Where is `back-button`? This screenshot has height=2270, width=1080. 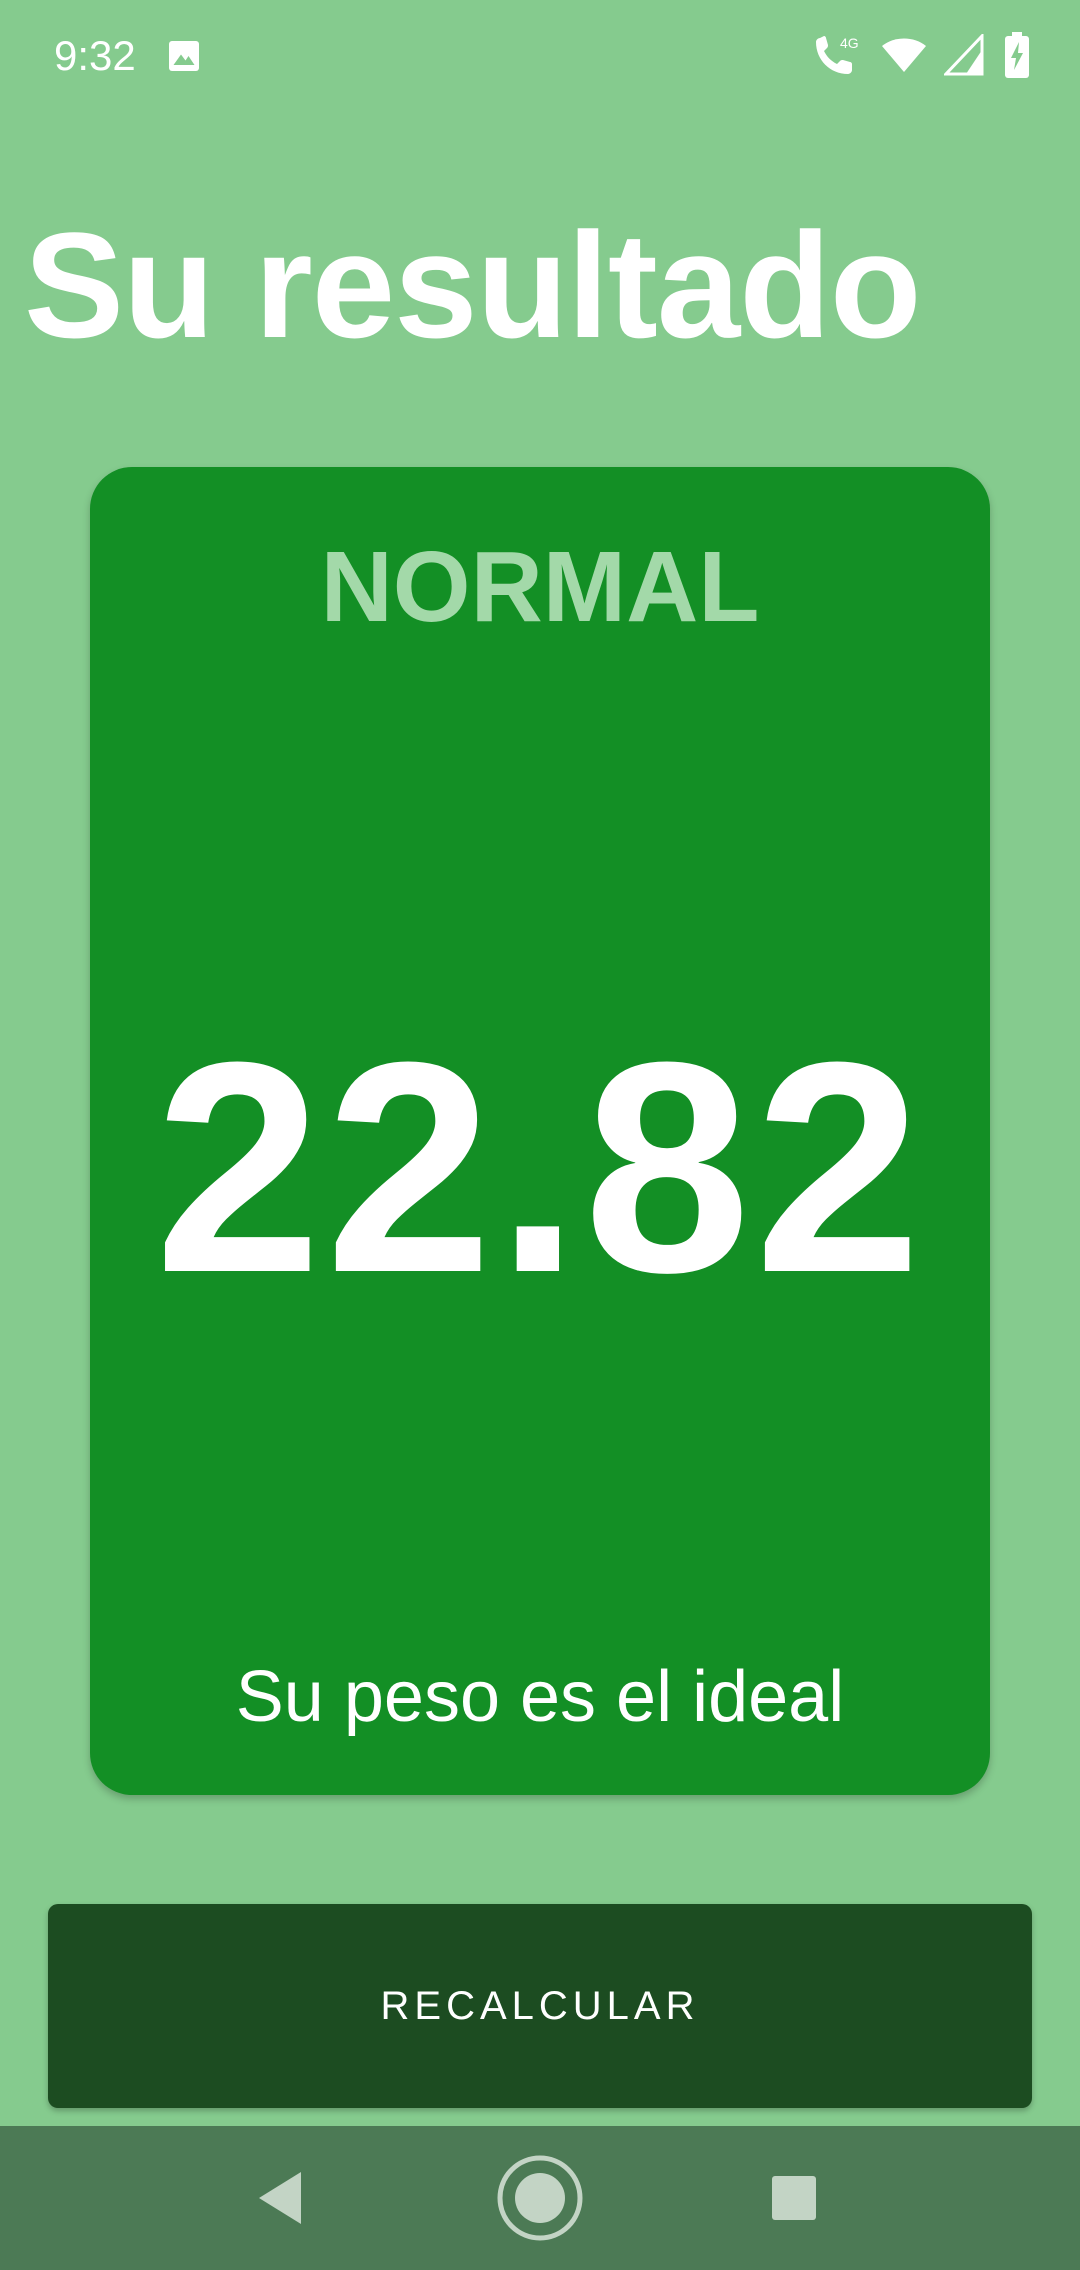 back-button is located at coordinates (280, 2198).